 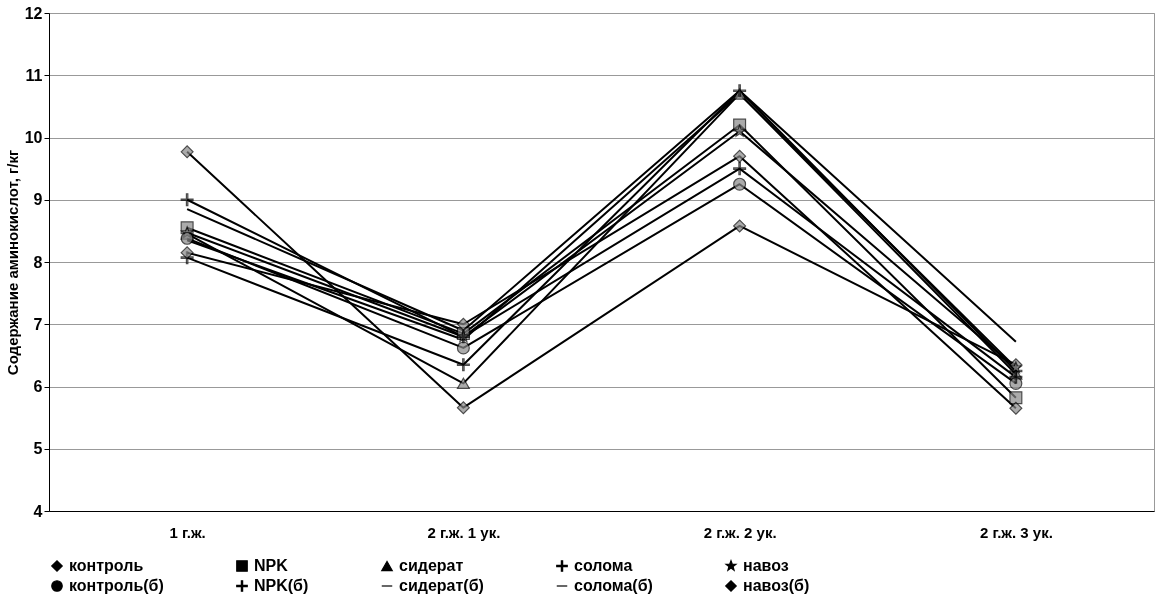 What do you see at coordinates (740, 532) in the screenshot?
I see `x-tick-label: 2 г.ж. 2 ук.` at bounding box center [740, 532].